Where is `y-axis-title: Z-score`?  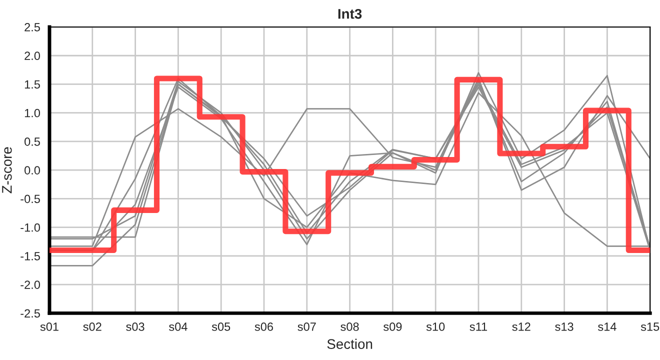
y-axis-title: Z-score is located at coordinates (7, 170).